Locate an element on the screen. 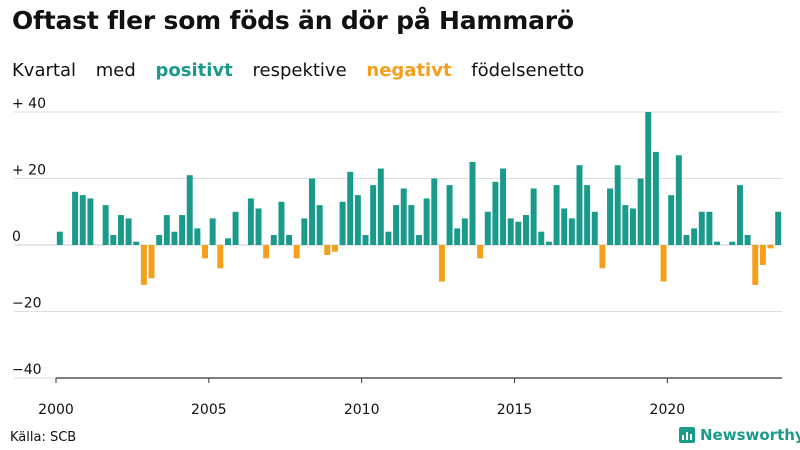 This screenshot has height=450, width=800. subtitle-prefix: Kvartal is located at coordinates (44, 70).